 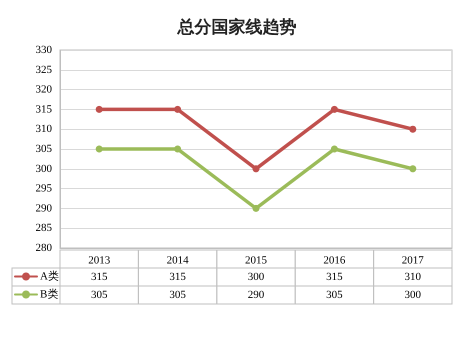 I want to click on y-tick-label: 330, so click(x=44, y=50).